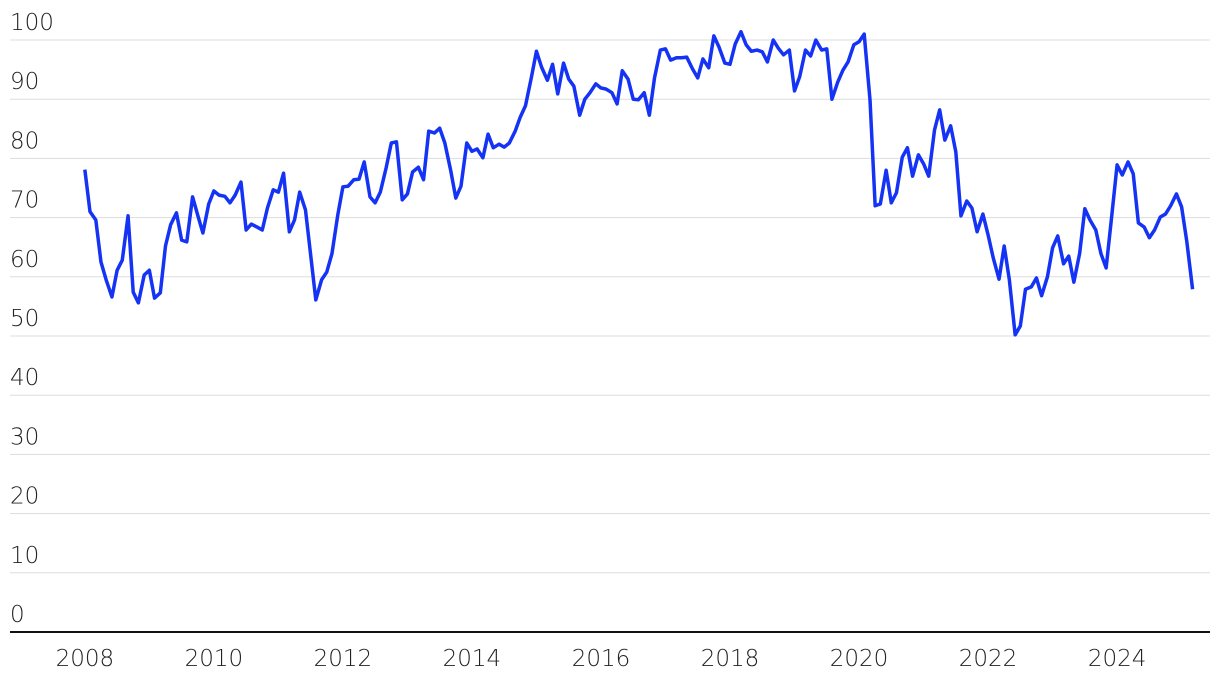 The width and height of the screenshot is (1220, 680). Describe the element at coordinates (85, 659) in the screenshot. I see `x-tick-label: 2008` at that location.